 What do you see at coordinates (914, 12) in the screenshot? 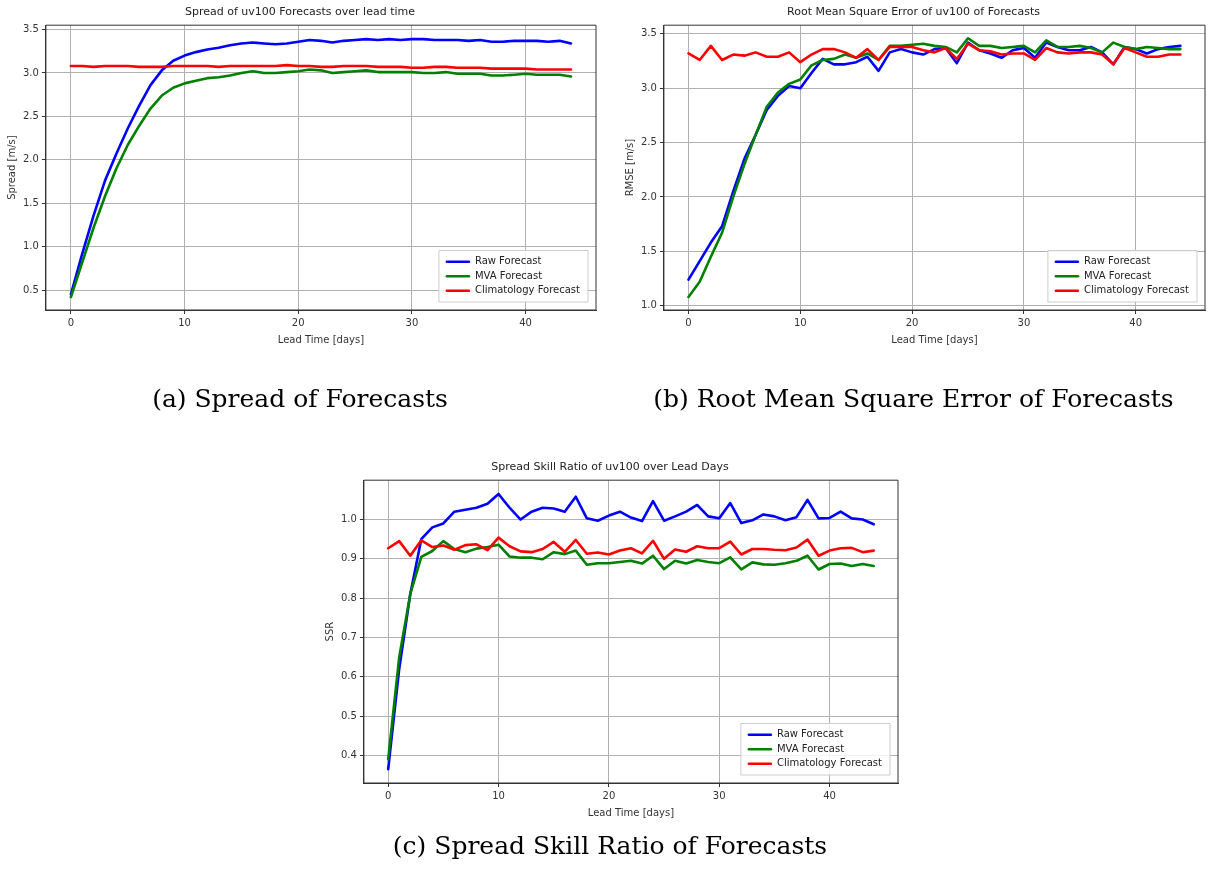
I see `chart-title: Root Mean Square Error of uv100 of Forecasts` at bounding box center [914, 12].